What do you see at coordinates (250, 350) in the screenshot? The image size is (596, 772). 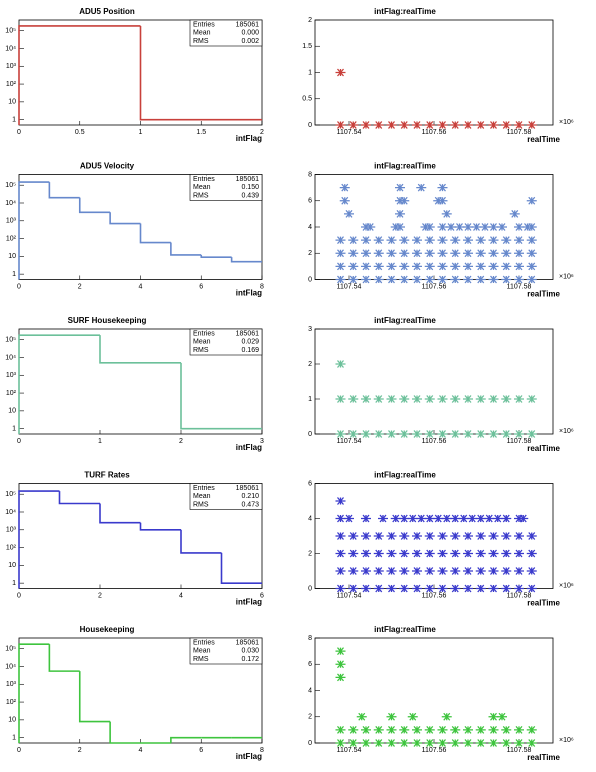 I see `stats-value: 0.169` at bounding box center [250, 350].